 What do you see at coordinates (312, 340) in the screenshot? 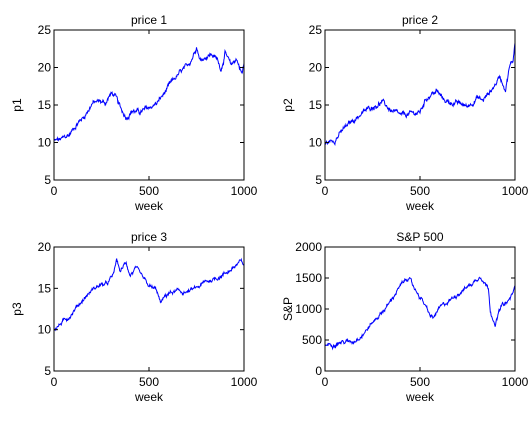
I see `y-tick-label: 500` at bounding box center [312, 340].